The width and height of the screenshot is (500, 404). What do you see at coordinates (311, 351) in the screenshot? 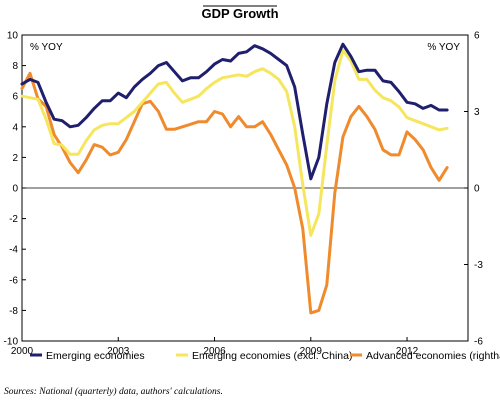
I see `x-tick-label: 2009` at bounding box center [311, 351].